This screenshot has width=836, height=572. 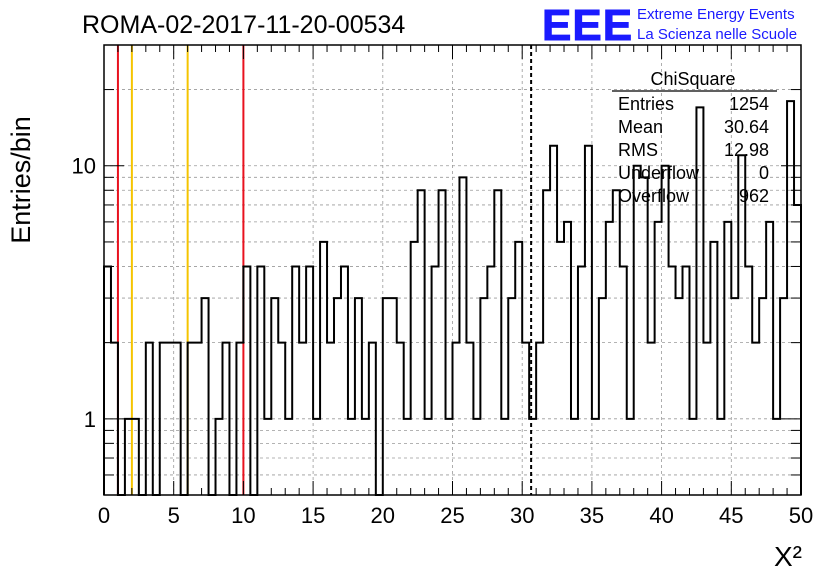 I want to click on stats-row-label: RMS, so click(x=638, y=150).